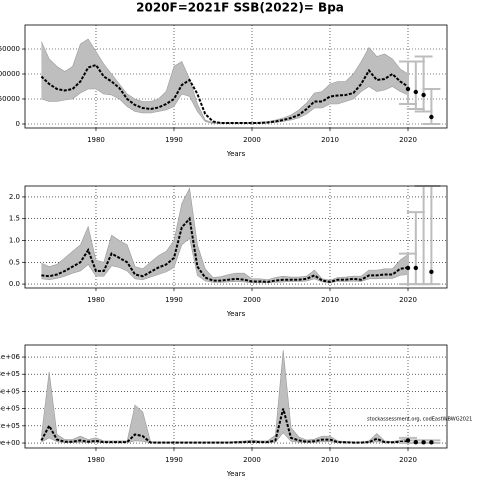  What do you see at coordinates (14, 197) in the screenshot?
I see `y-tick-label: 2.0` at bounding box center [14, 197].